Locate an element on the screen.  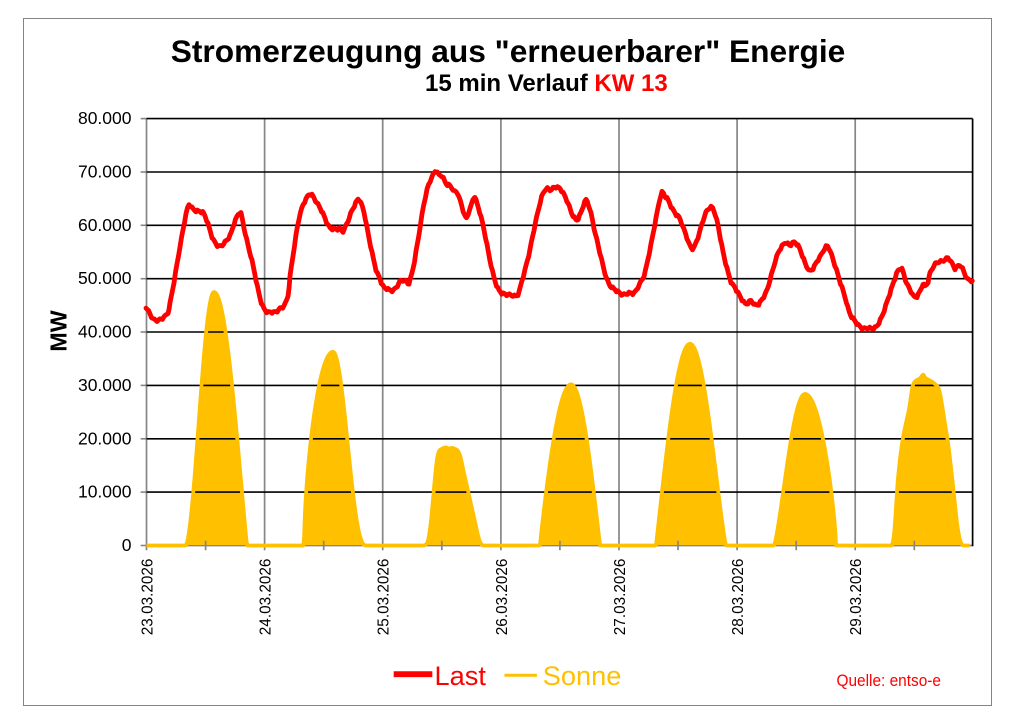
svg-text: MW is located at coordinates (59, 330).